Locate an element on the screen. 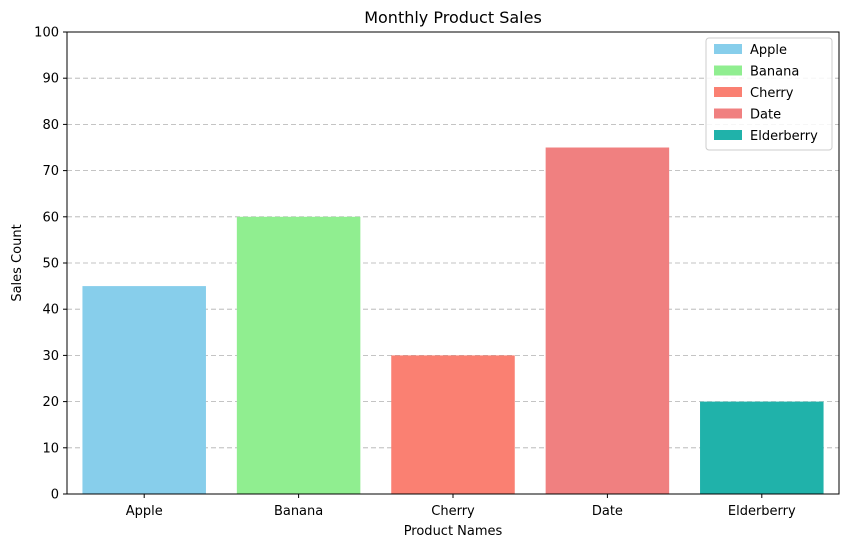 This screenshot has width=850, height=547. y-tick-label-0: 0 is located at coordinates (55, 495).